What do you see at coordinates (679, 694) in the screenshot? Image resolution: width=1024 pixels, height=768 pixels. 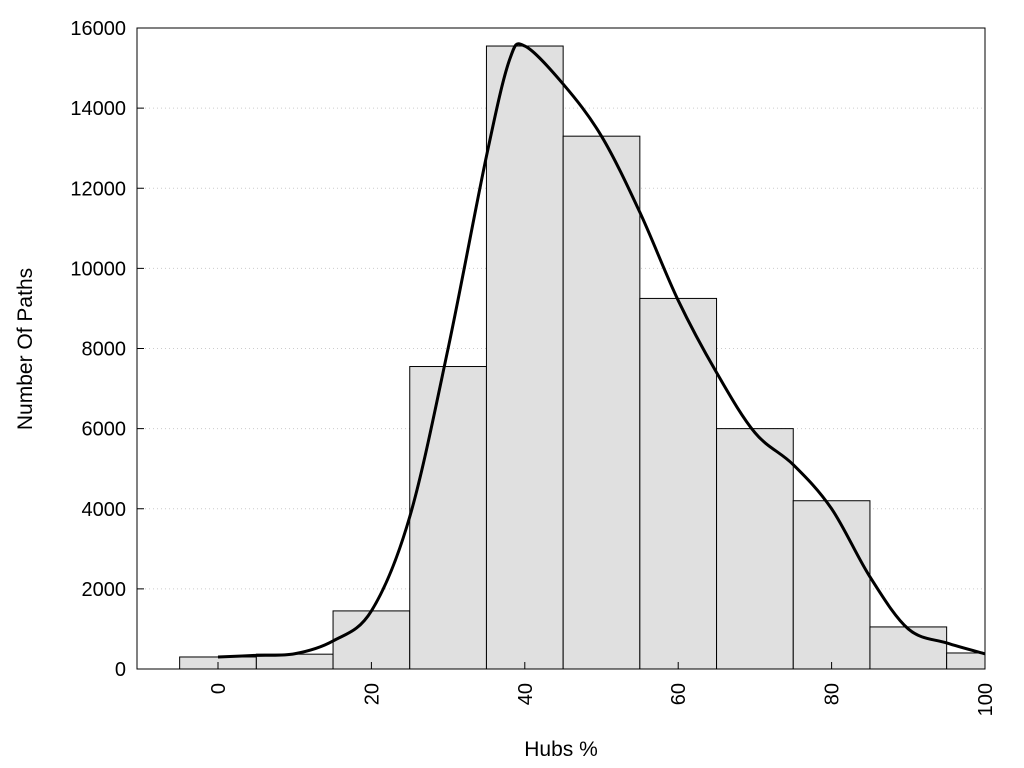 I see `x-tick-label: 60` at bounding box center [679, 694].